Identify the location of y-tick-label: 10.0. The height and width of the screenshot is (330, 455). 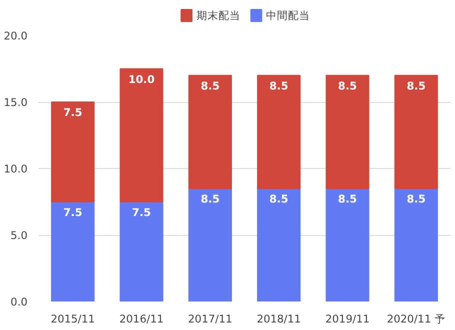
(16, 169).